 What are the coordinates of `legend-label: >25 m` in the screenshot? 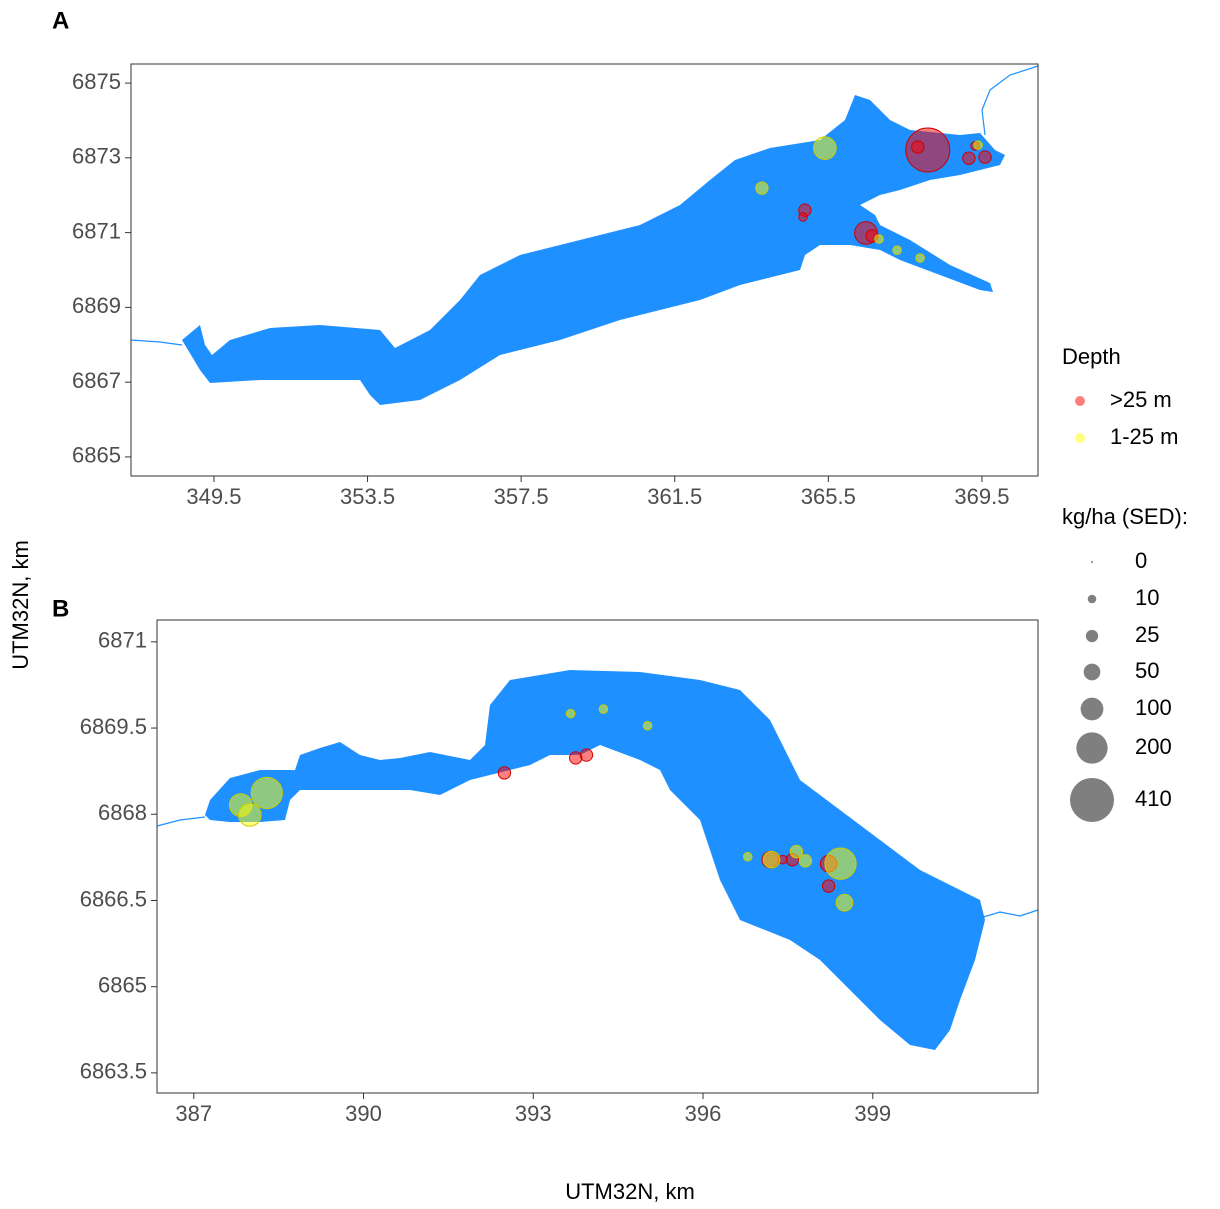 It's located at (1141, 399).